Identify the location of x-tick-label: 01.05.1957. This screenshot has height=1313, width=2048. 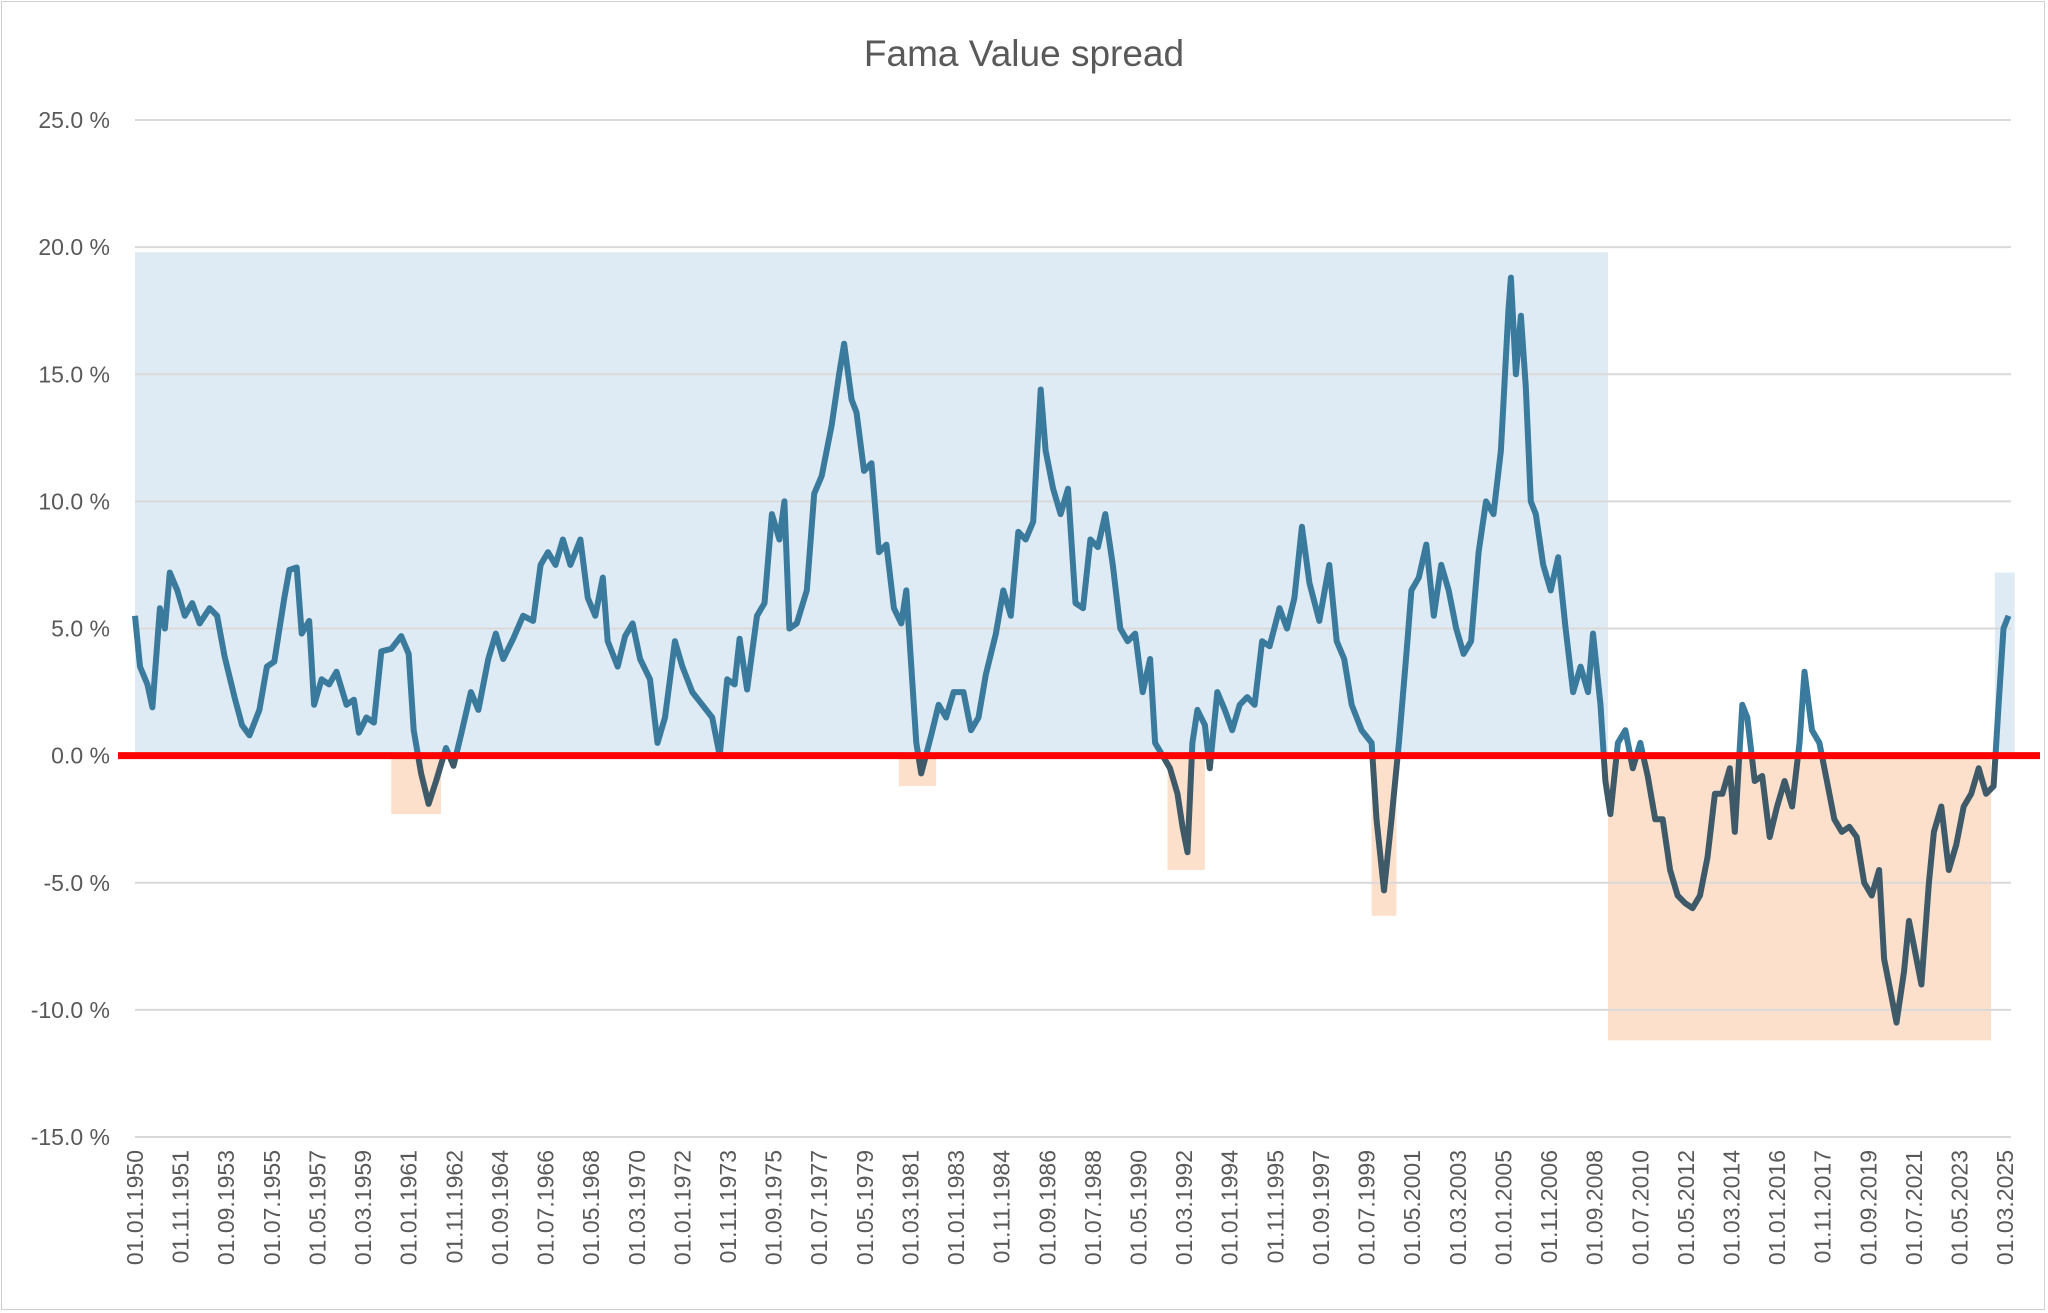
(317, 1207).